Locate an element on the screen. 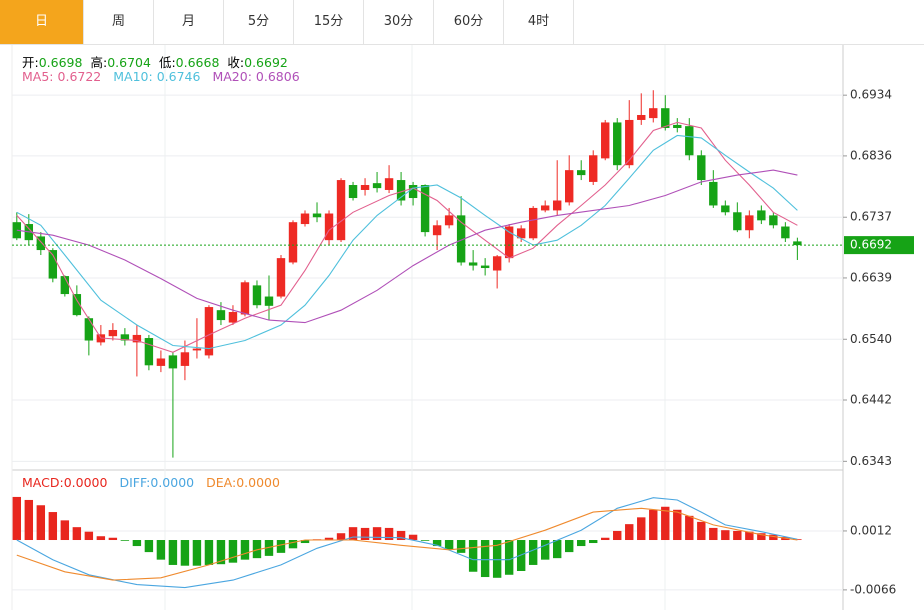  tab: 60分 is located at coordinates (469, 22).